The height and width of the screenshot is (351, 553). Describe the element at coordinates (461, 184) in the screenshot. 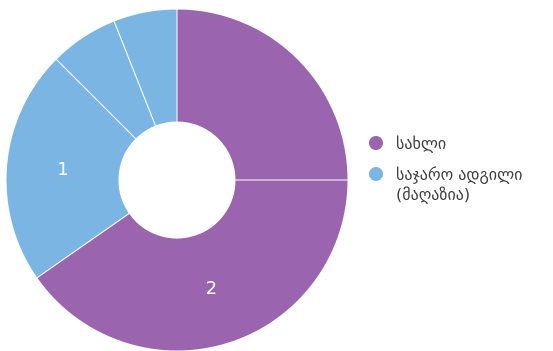

I see `legend-label-public-place: საჯარო ადგილი (მაღაზია)` at that location.